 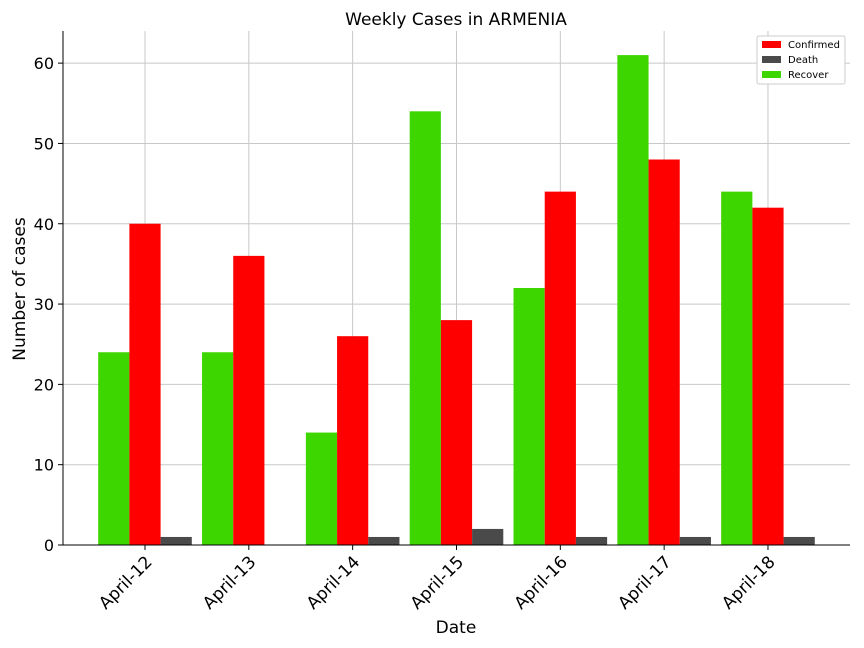 What do you see at coordinates (644, 582) in the screenshot?
I see `x-tick-label: April-17` at bounding box center [644, 582].